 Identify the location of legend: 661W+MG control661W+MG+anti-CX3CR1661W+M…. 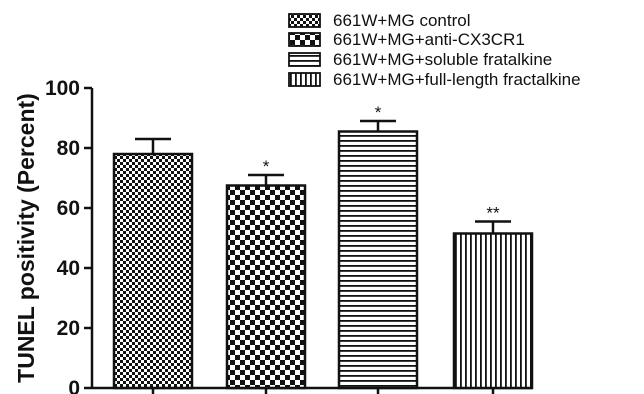
(434, 50).